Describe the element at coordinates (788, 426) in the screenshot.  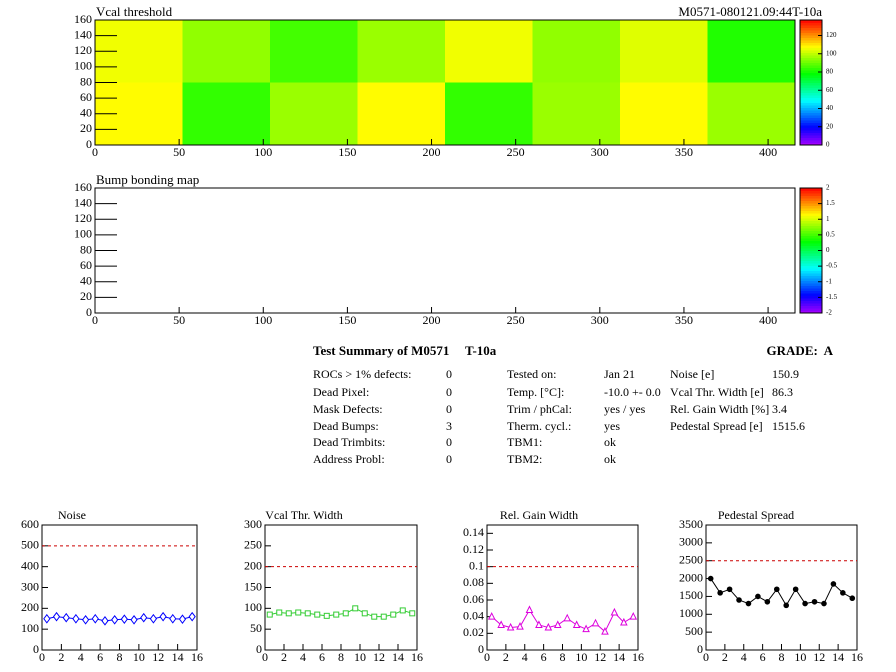
I see `summary-value: 1515.6` at that location.